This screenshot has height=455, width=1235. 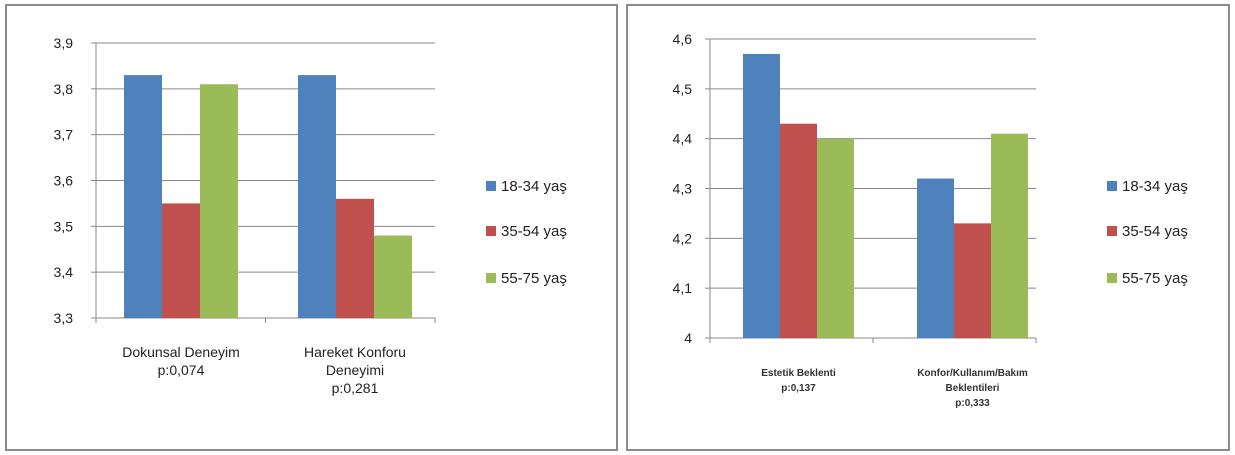 What do you see at coordinates (181, 352) in the screenshot?
I see `category-label-1: Dokunsal Deneyim` at bounding box center [181, 352].